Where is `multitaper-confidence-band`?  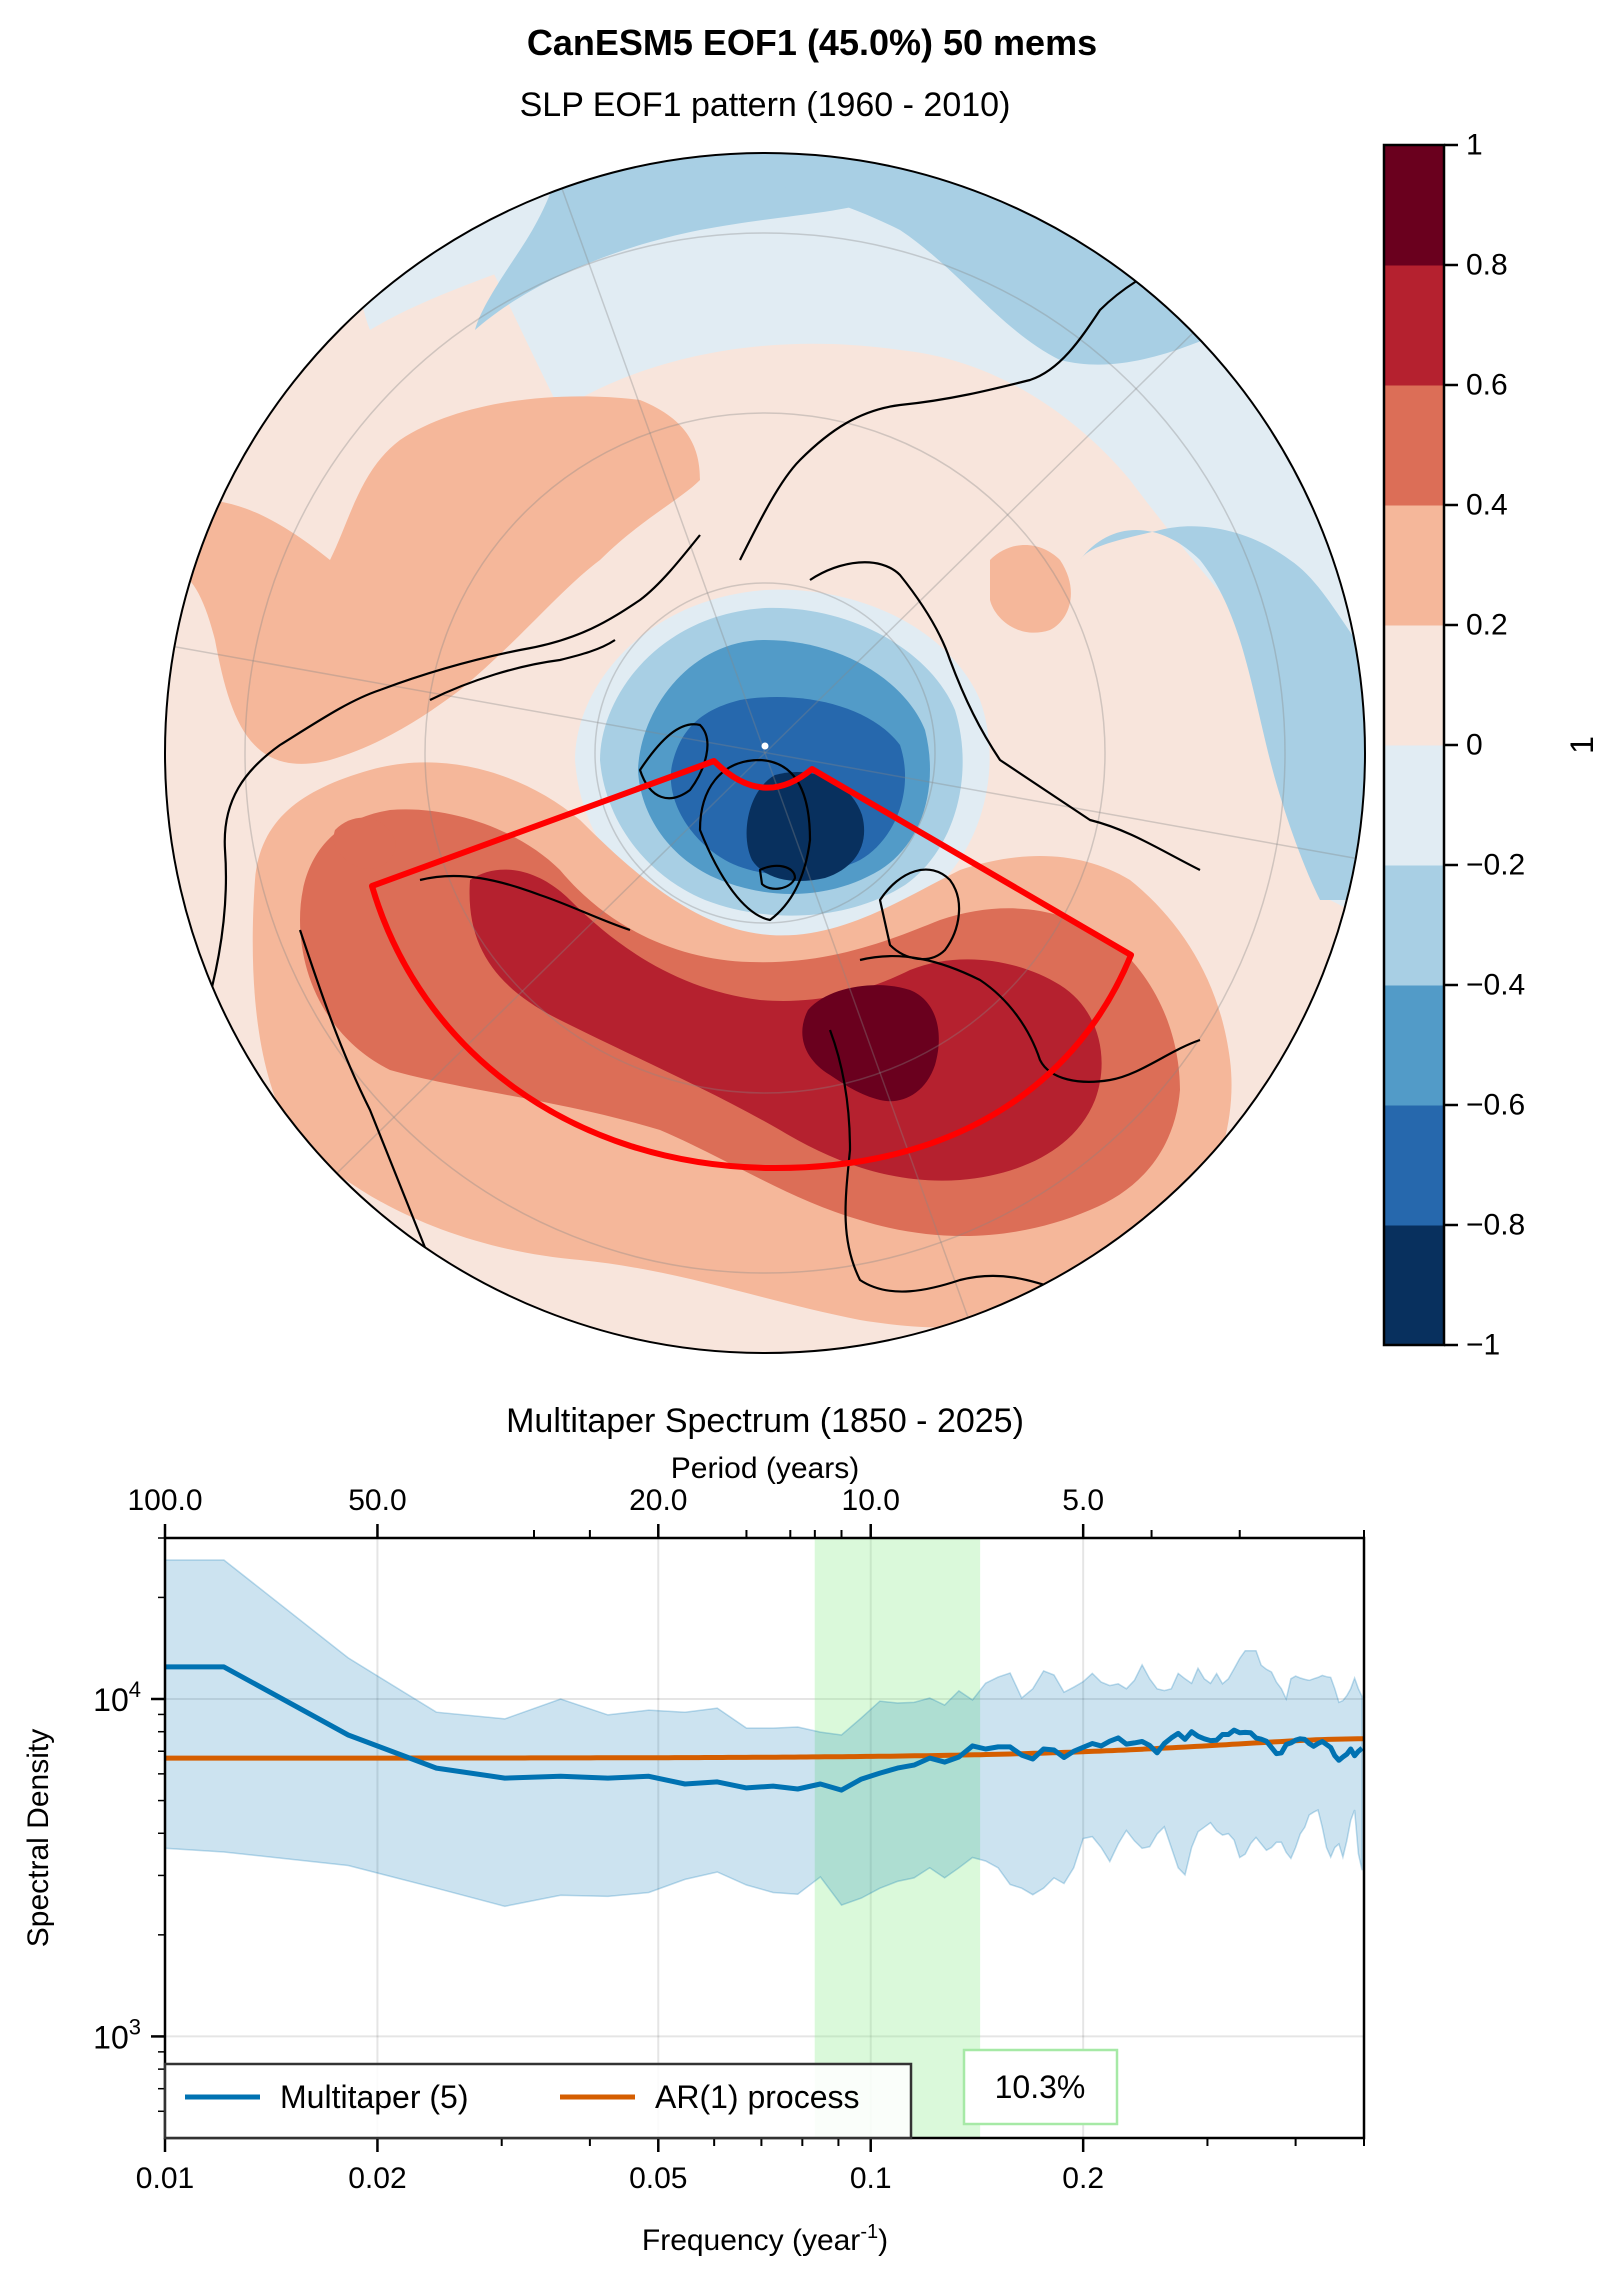
multitaper-confidence-band is located at coordinates (763, 1733).